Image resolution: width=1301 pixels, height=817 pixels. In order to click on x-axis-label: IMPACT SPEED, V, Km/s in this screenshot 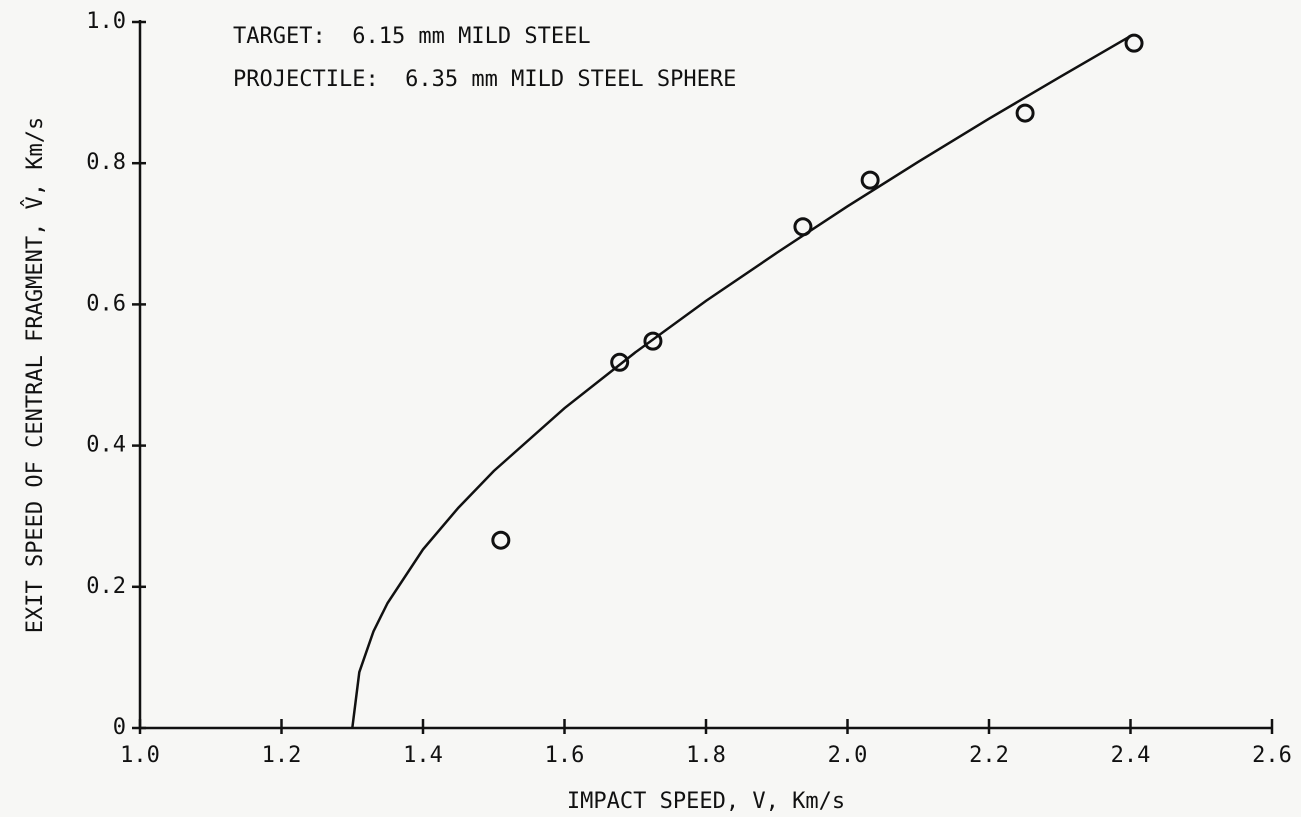, I will do `click(706, 801)`.